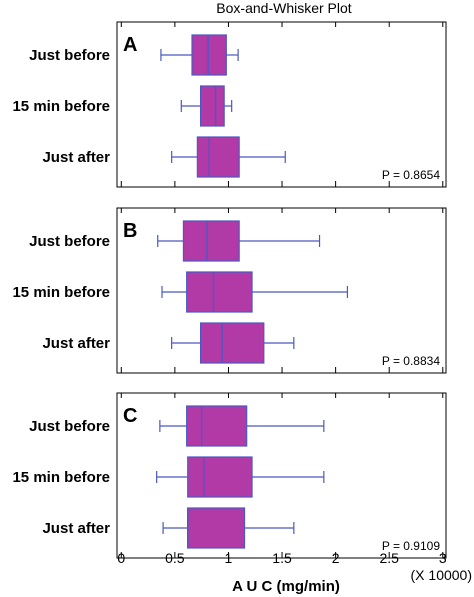  I want to click on p-value: P = 0.8654, so click(411, 175).